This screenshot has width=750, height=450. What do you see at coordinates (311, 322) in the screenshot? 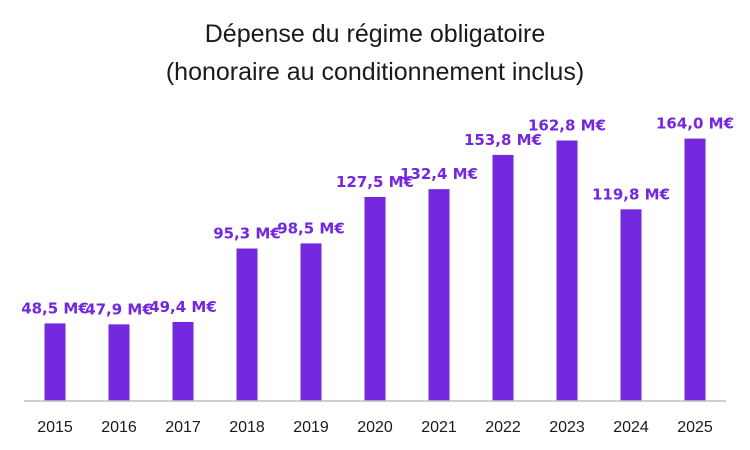
I see `bar-2019` at bounding box center [311, 322].